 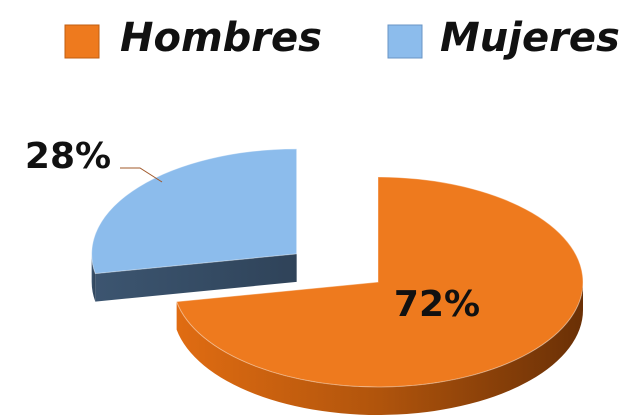 What do you see at coordinates (141, 175) in the screenshot?
I see `leader-line` at bounding box center [141, 175].